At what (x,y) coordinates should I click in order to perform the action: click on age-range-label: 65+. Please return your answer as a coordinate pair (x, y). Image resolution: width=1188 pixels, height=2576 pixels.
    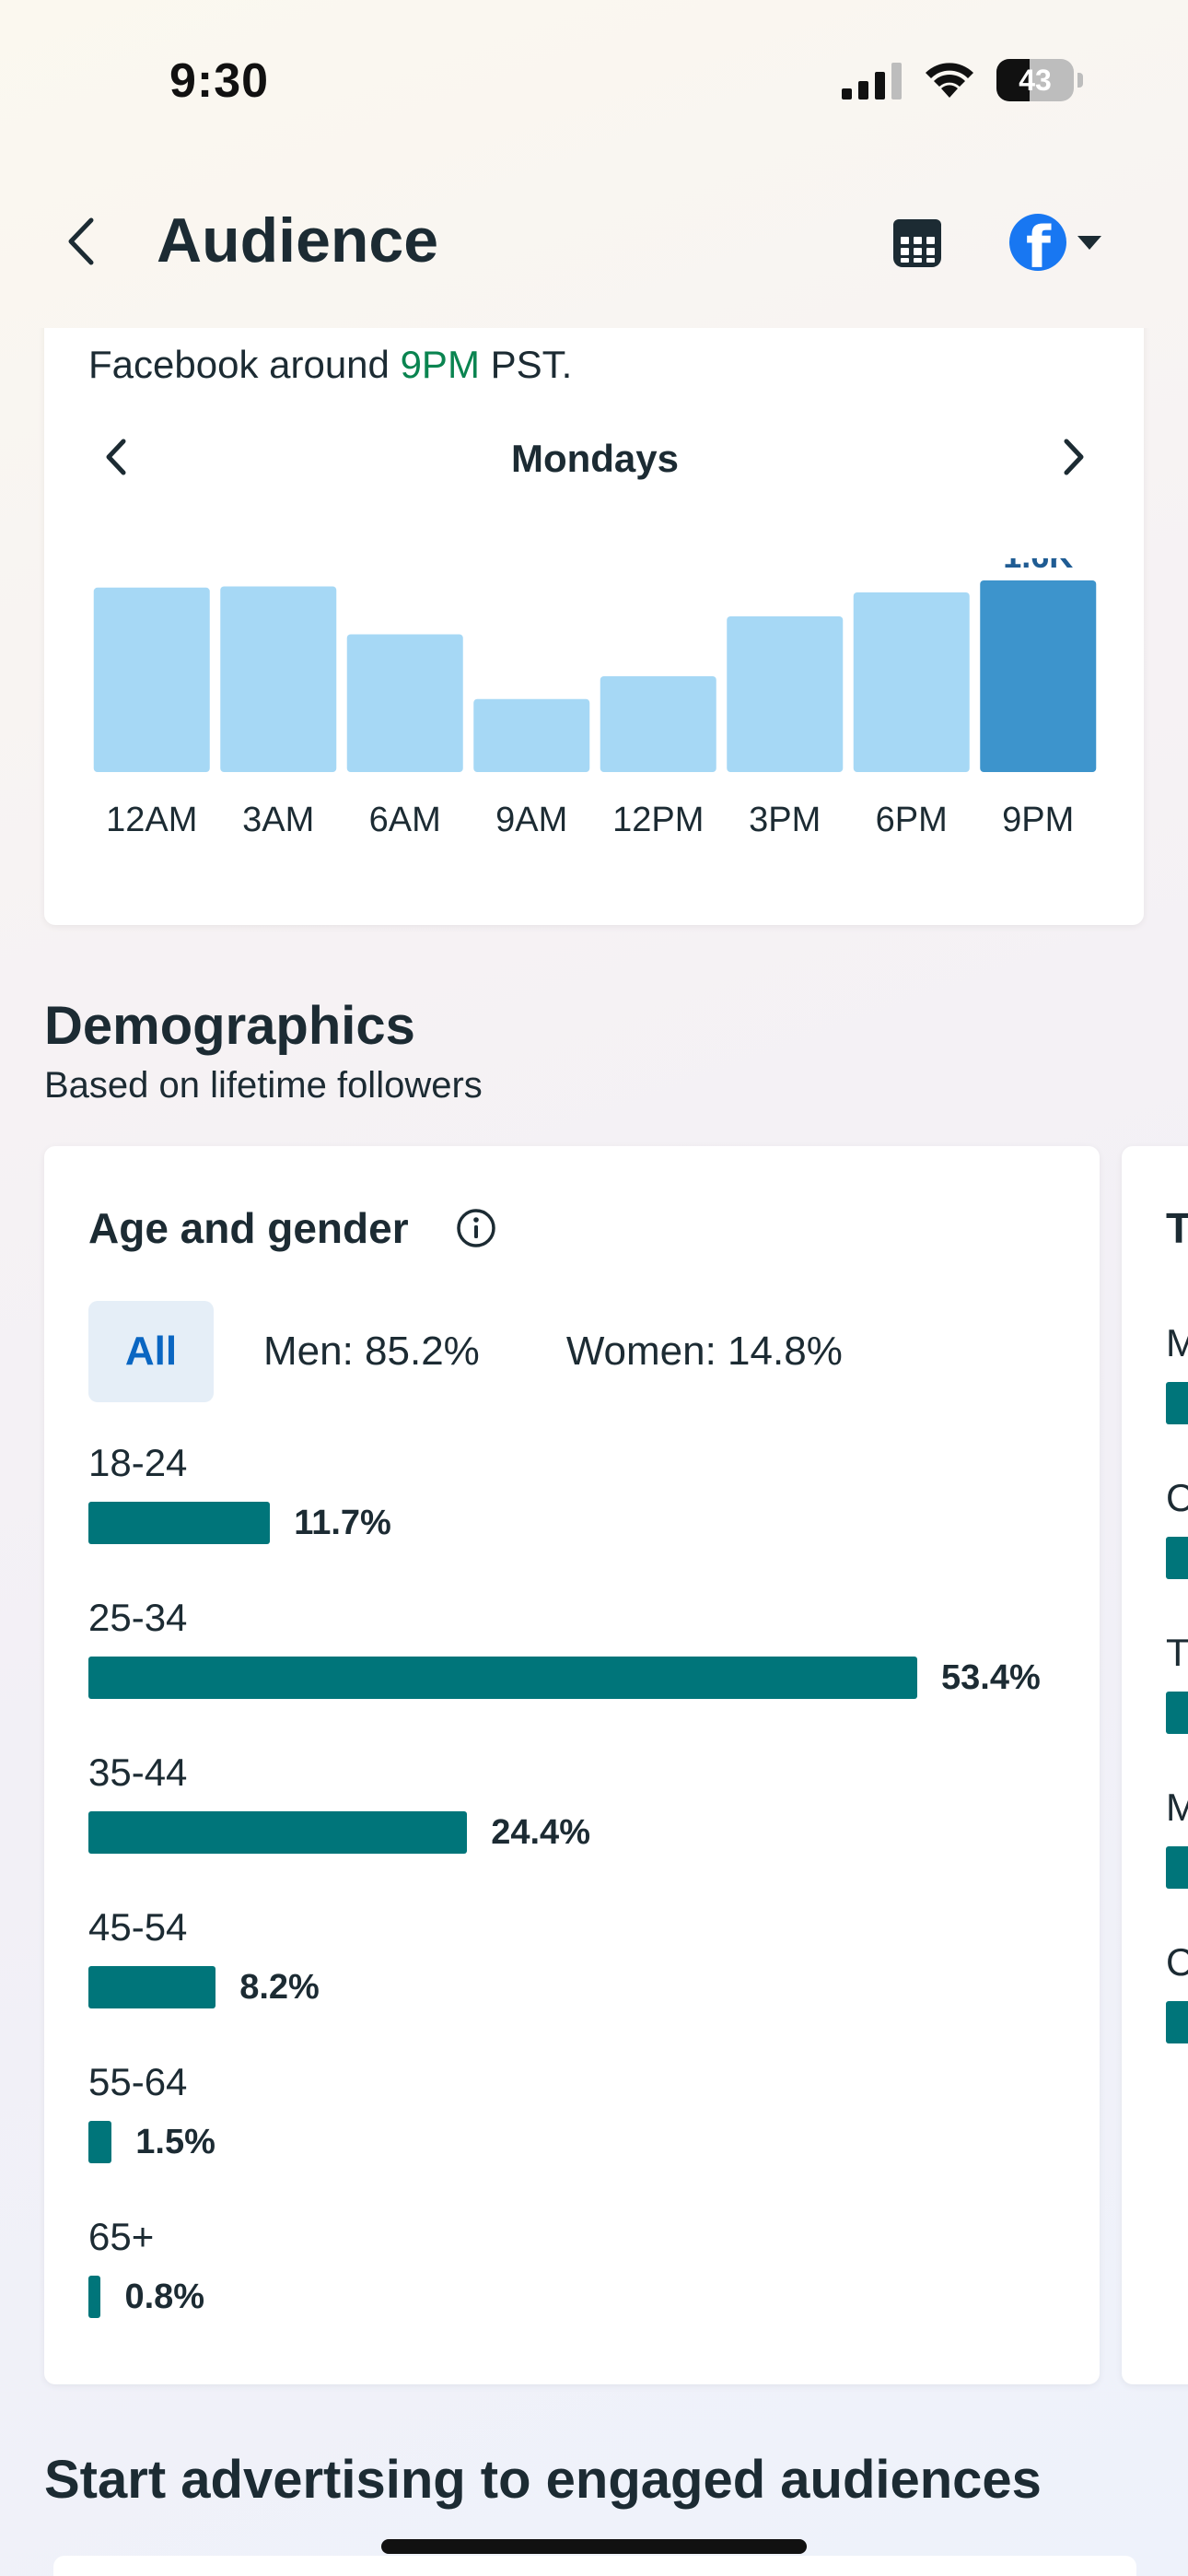
    Looking at the image, I should click on (121, 2236).